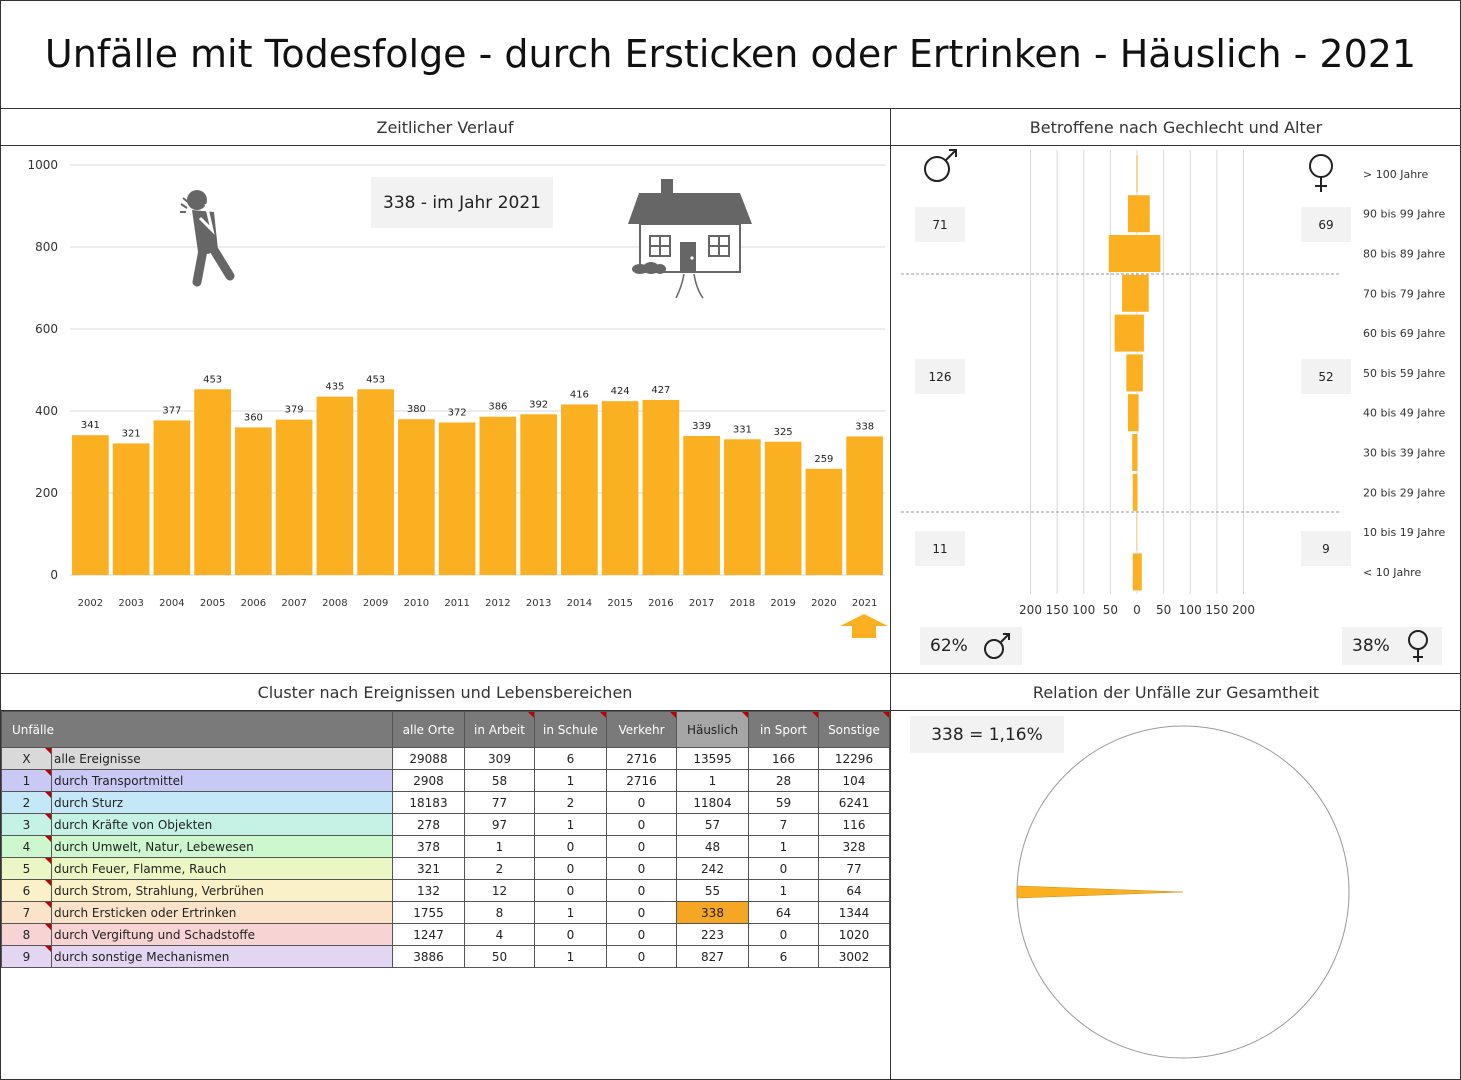 Image resolution: width=1461 pixels, height=1080 pixels. I want to click on age-group-label: 50 bis 59 Jahre, so click(1404, 373).